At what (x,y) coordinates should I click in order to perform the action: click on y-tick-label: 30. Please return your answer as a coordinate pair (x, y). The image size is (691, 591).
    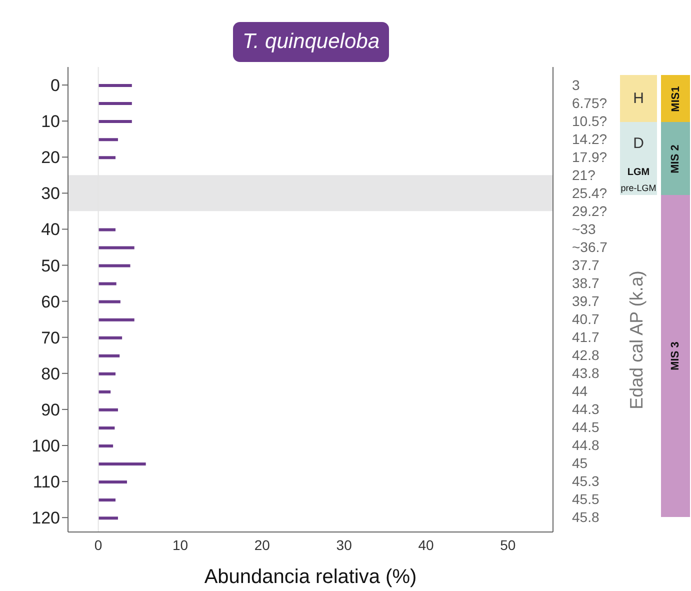
    Looking at the image, I should click on (50, 194).